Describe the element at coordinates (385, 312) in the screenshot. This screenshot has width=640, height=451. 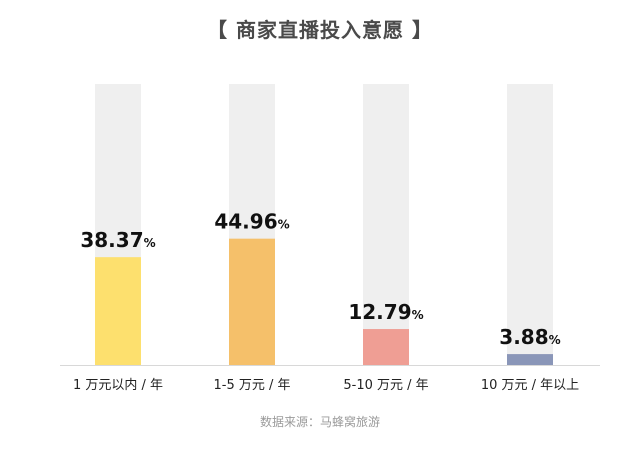
I see `data-label: 12.79%` at that location.